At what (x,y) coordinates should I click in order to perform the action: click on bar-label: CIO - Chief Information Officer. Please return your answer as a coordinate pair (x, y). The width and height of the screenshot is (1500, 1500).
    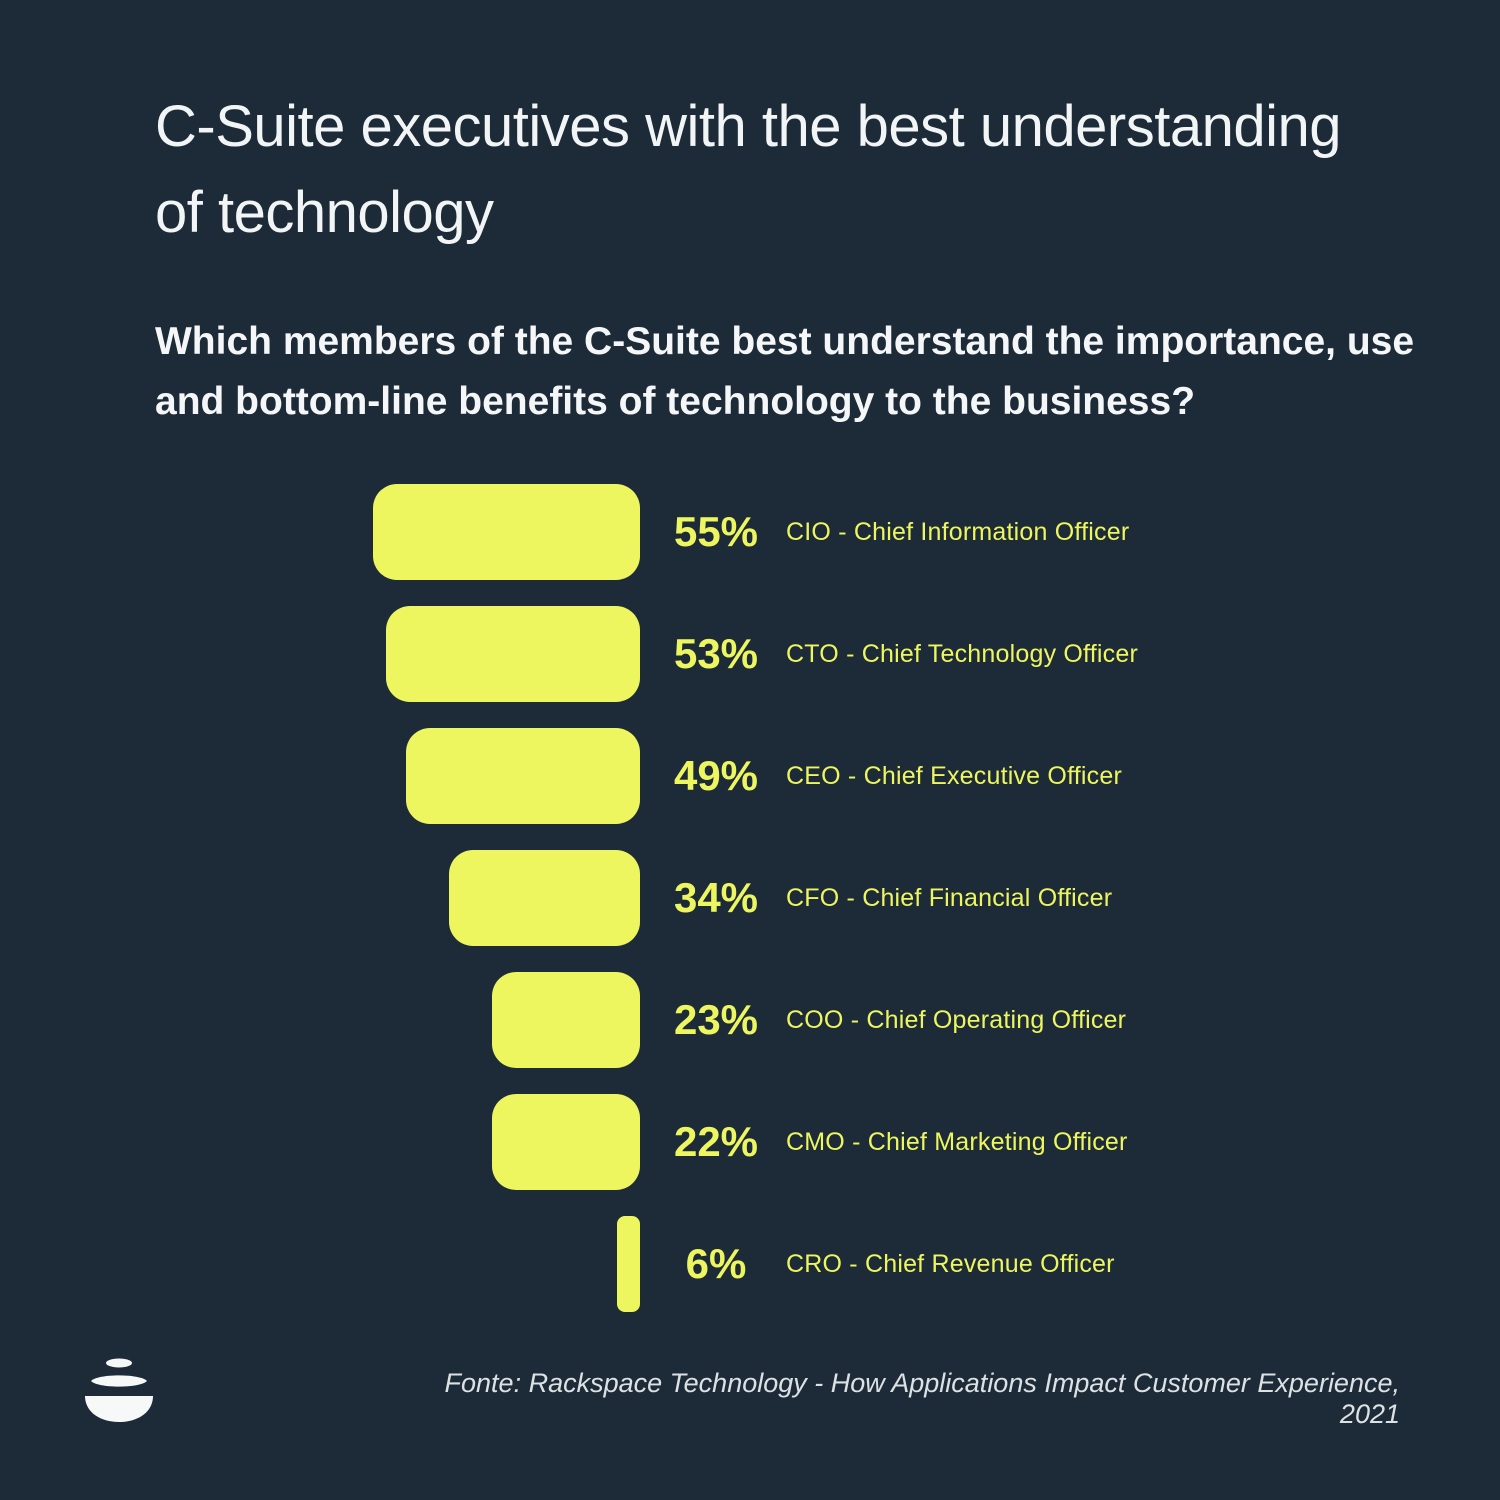
    Looking at the image, I should click on (958, 531).